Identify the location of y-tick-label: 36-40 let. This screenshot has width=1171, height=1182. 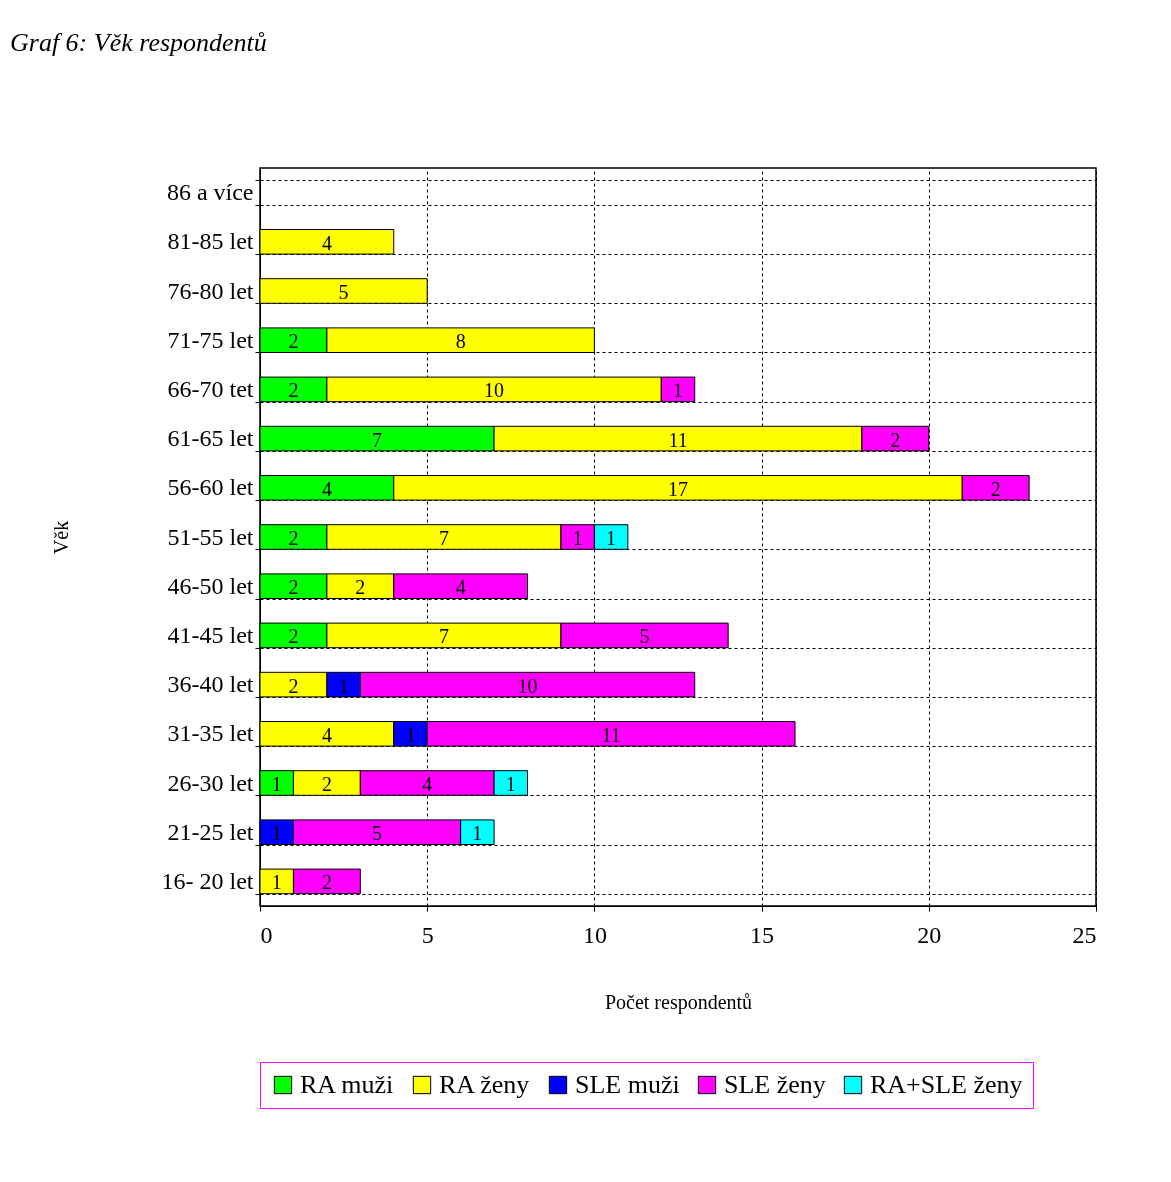
(210, 684).